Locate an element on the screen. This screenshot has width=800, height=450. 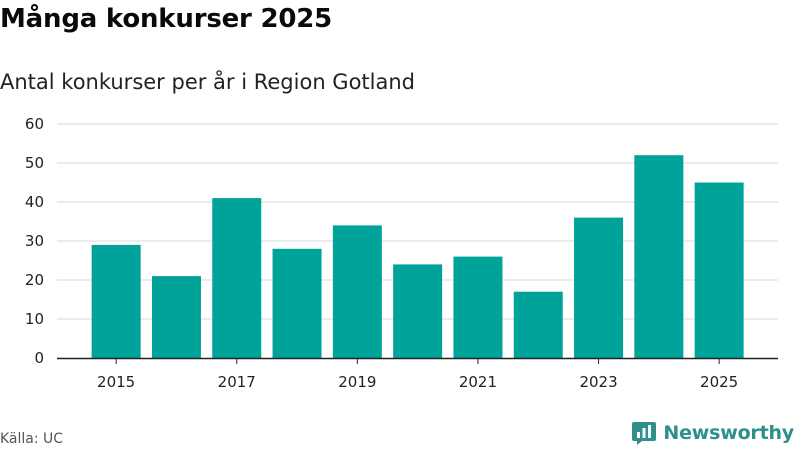
y-tick-label: 10 is located at coordinates (34, 319).